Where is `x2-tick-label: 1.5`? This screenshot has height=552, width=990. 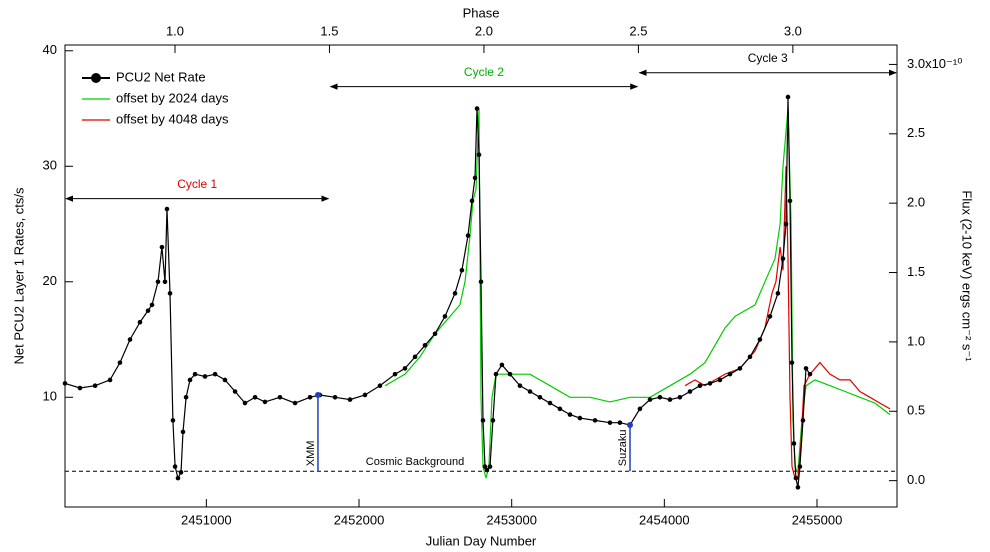
x2-tick-label: 1.5 is located at coordinates (329, 30).